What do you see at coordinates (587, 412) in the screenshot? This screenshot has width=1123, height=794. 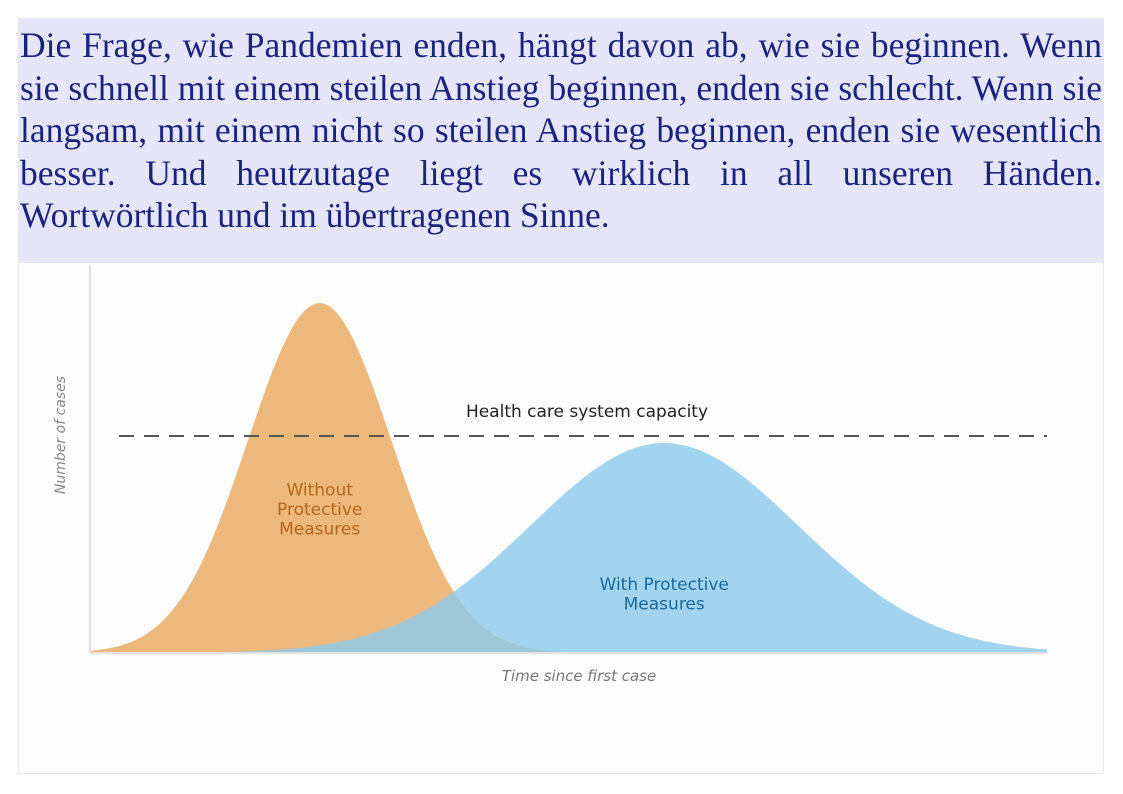 I see `capacity-label: Health care system capacity` at bounding box center [587, 412].